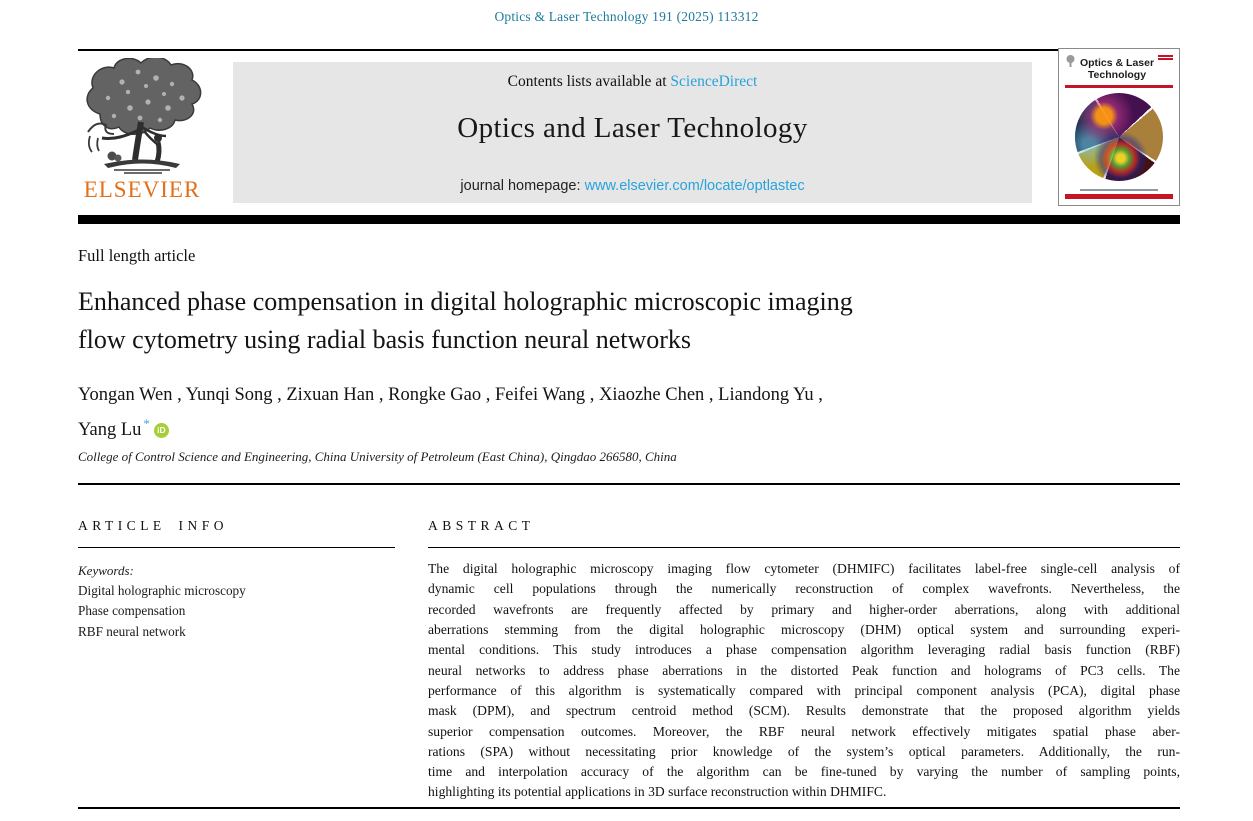  Describe the element at coordinates (144, 116) in the screenshot. I see `elsevier-tree-icon` at that location.